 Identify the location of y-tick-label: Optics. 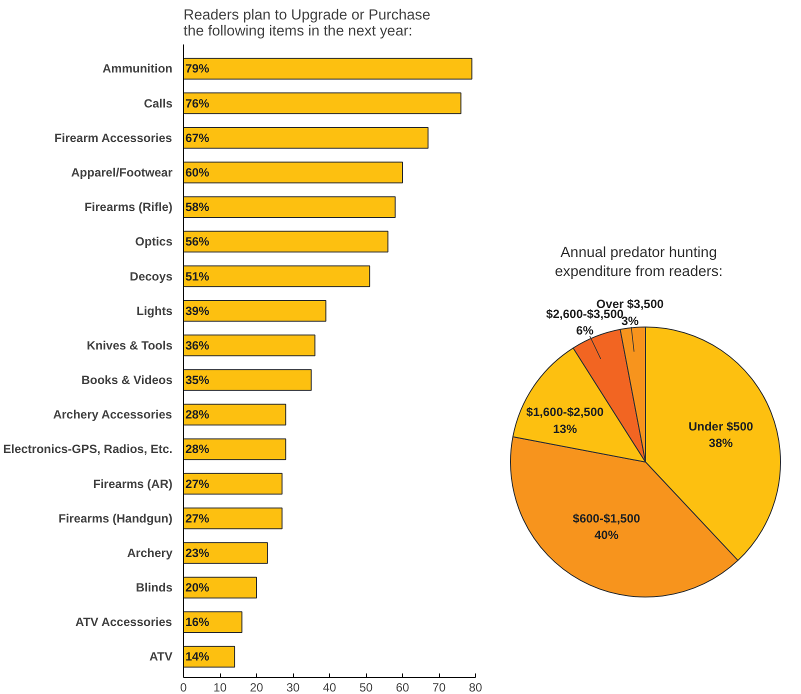
(154, 241).